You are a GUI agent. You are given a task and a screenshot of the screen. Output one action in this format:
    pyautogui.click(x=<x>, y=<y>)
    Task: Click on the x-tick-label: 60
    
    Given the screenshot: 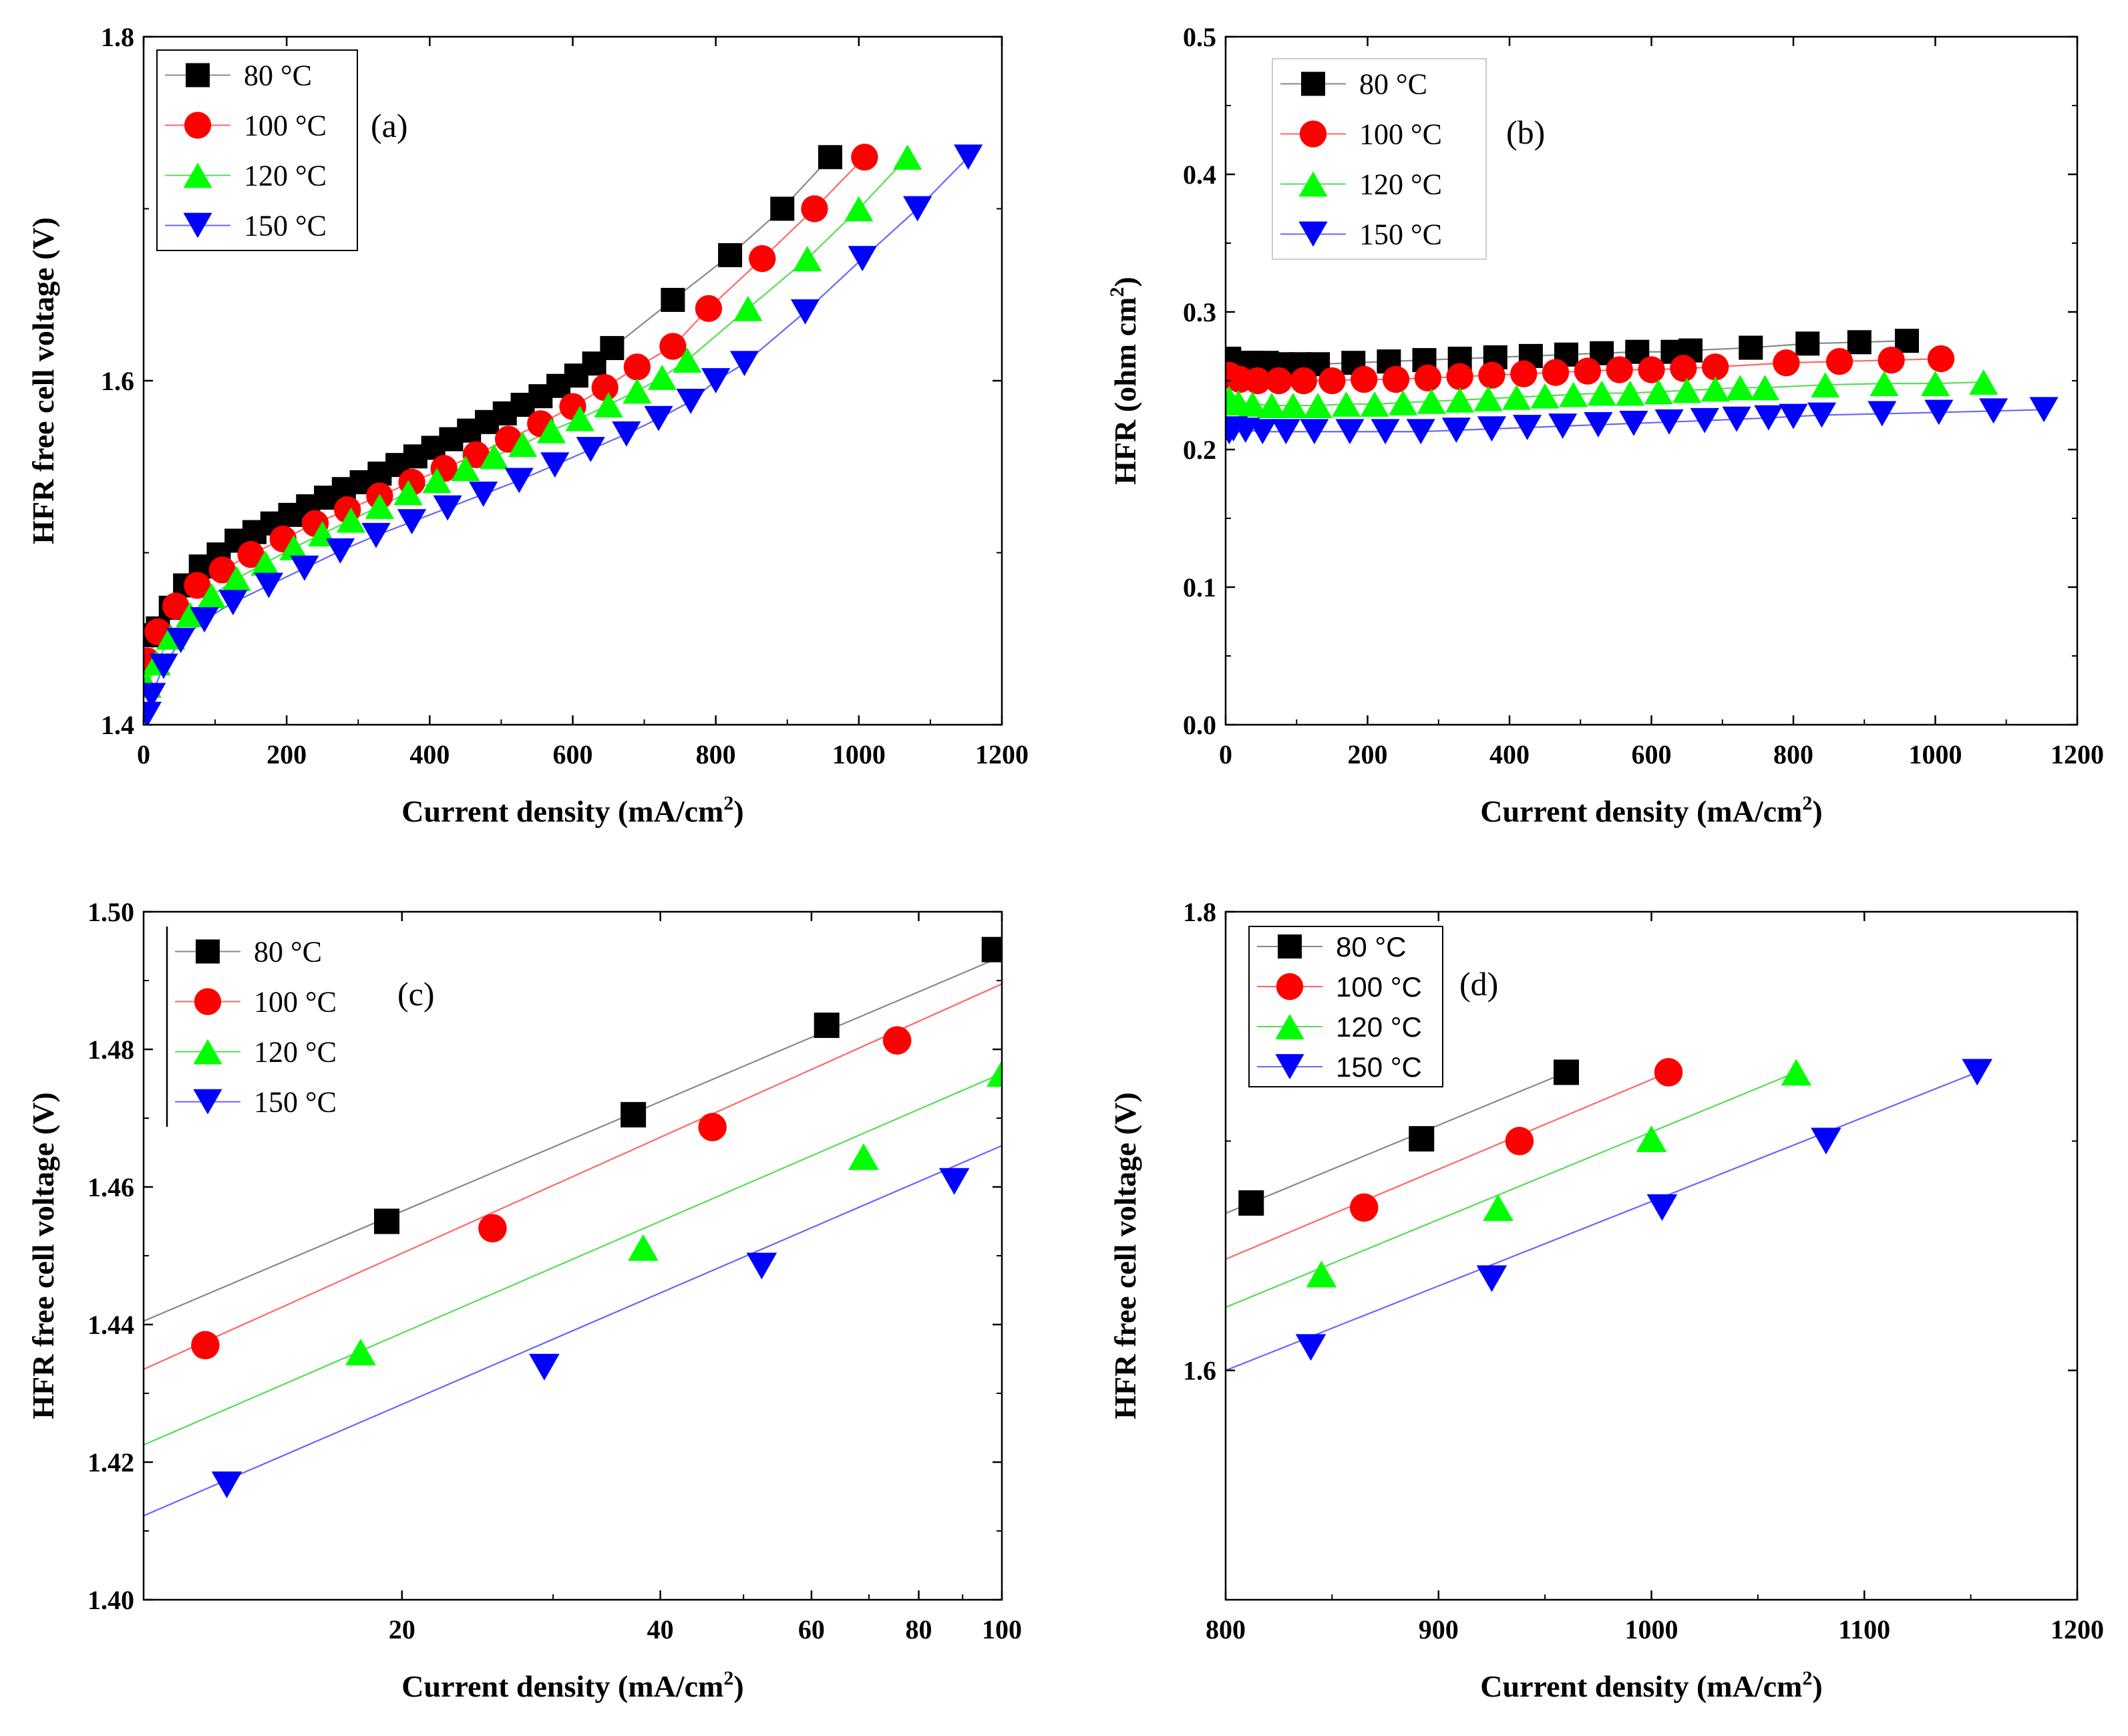 What is the action you would take?
    pyautogui.click(x=811, y=1629)
    